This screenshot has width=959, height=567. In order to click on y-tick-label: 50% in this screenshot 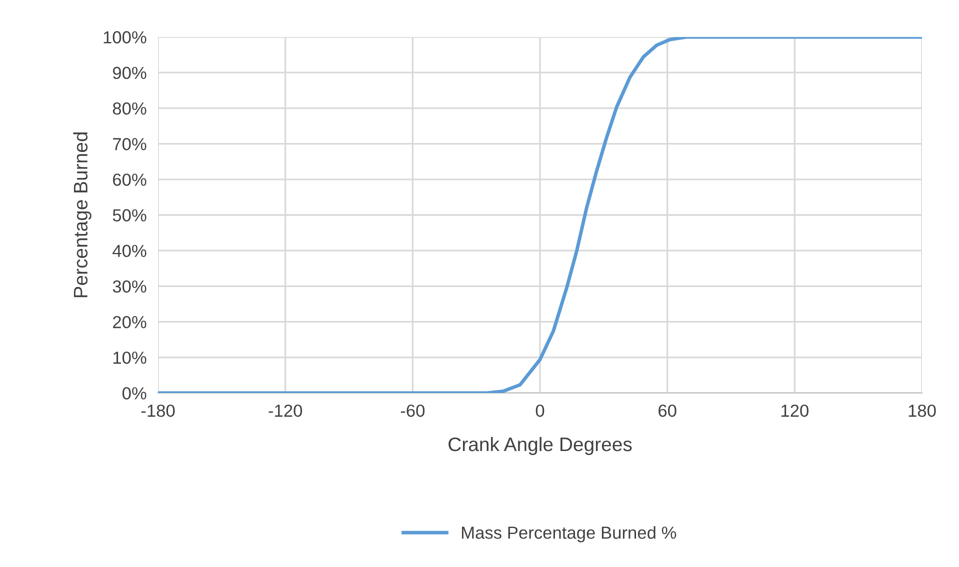, I will do `click(129, 215)`.